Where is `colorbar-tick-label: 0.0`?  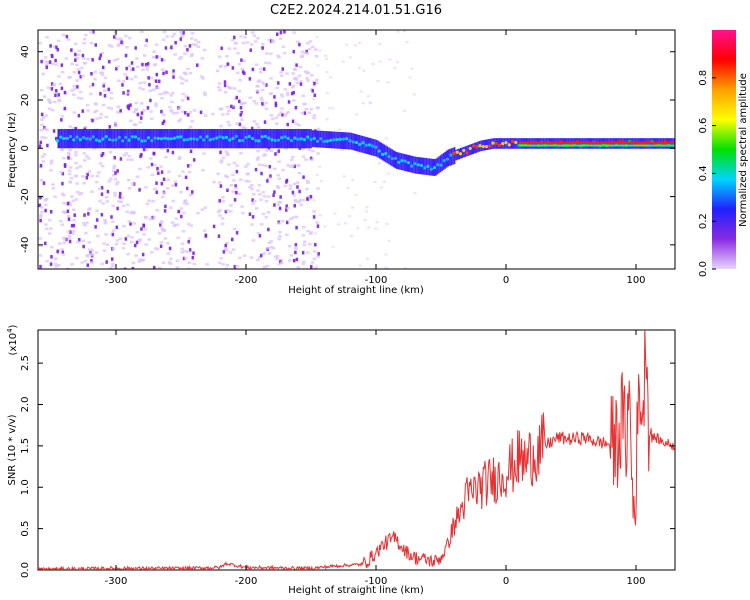 colorbar-tick-label: 0.0 is located at coordinates (703, 269).